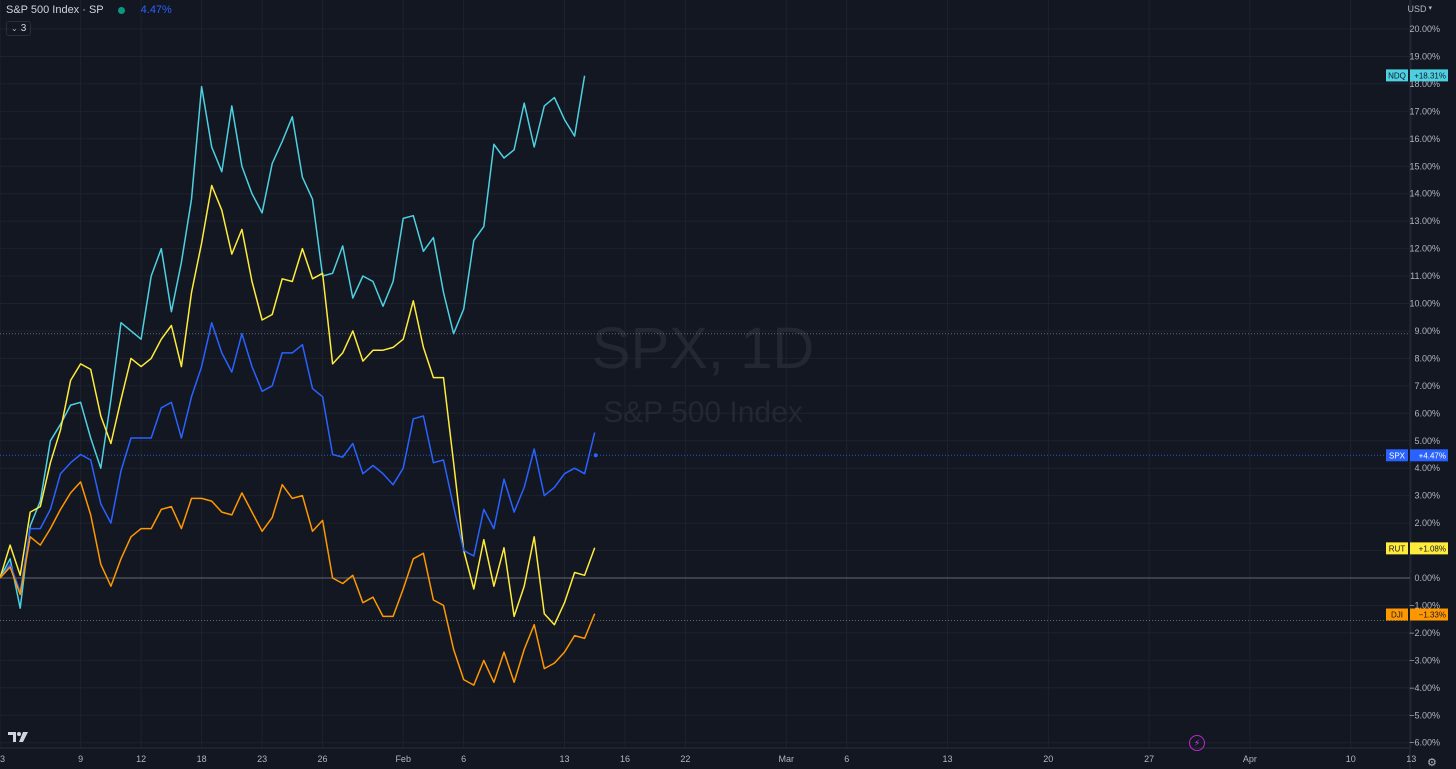  I want to click on last-value-label-ndq: NDQ +18.31%, so click(1417, 75).